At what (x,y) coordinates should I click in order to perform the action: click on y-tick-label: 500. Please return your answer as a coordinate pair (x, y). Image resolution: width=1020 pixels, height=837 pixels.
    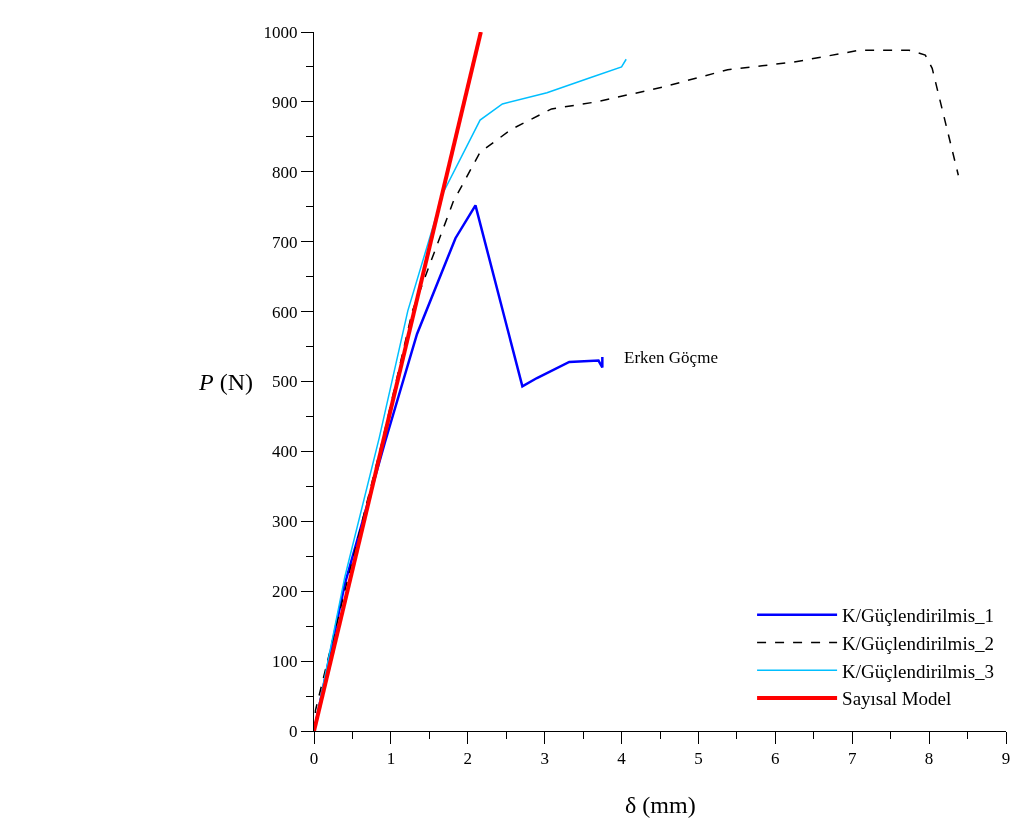
    Looking at the image, I should click on (285, 382).